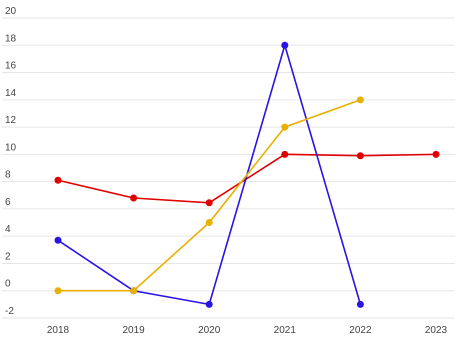 The height and width of the screenshot is (340, 457). I want to click on x-tick-label: 2020, so click(209, 330).